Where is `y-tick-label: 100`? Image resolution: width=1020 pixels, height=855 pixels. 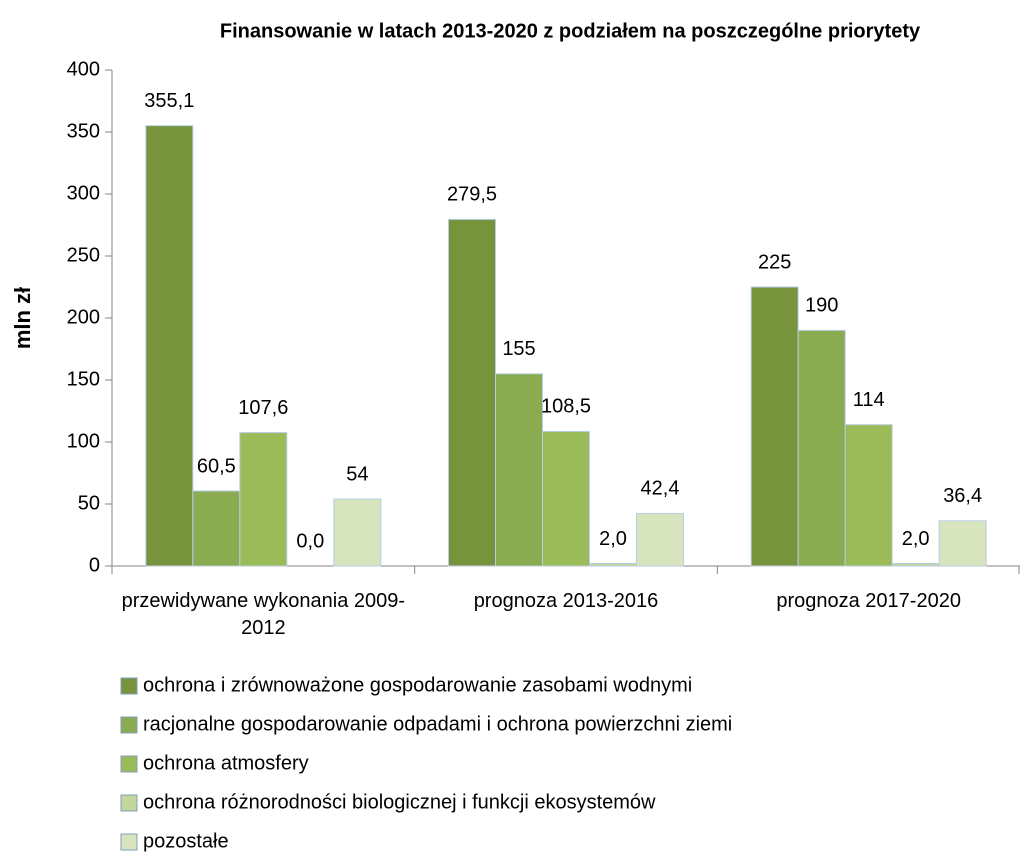 y-tick-label: 100 is located at coordinates (83, 441).